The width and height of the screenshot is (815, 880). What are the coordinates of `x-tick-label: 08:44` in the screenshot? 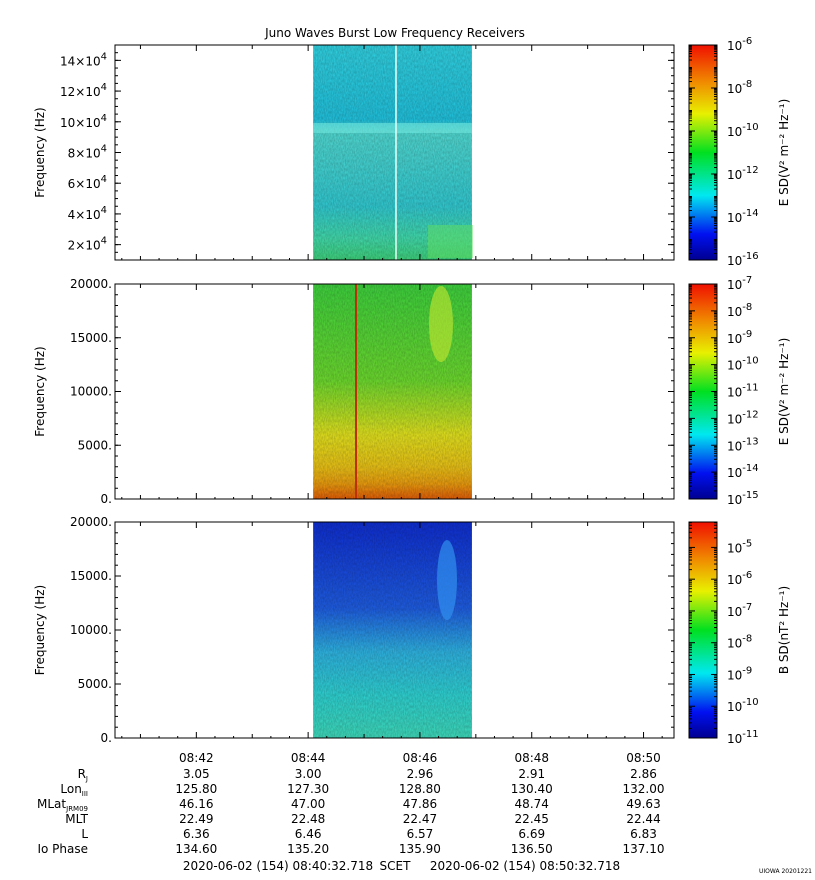 It's located at (308, 758).